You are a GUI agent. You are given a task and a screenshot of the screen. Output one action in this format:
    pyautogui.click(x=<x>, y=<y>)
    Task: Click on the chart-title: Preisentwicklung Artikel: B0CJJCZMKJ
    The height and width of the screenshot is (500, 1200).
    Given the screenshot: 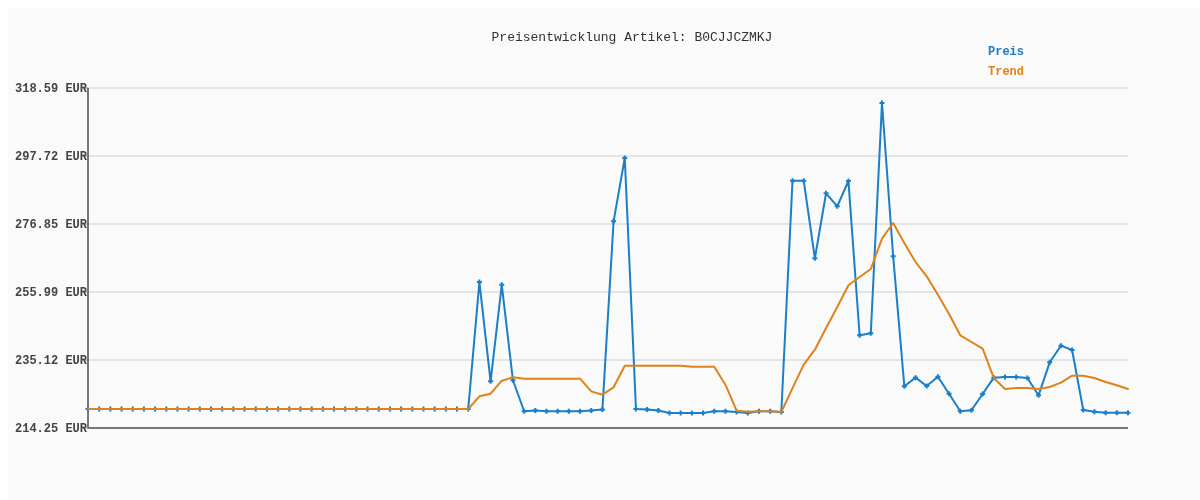 What is the action you would take?
    pyautogui.click(x=632, y=37)
    